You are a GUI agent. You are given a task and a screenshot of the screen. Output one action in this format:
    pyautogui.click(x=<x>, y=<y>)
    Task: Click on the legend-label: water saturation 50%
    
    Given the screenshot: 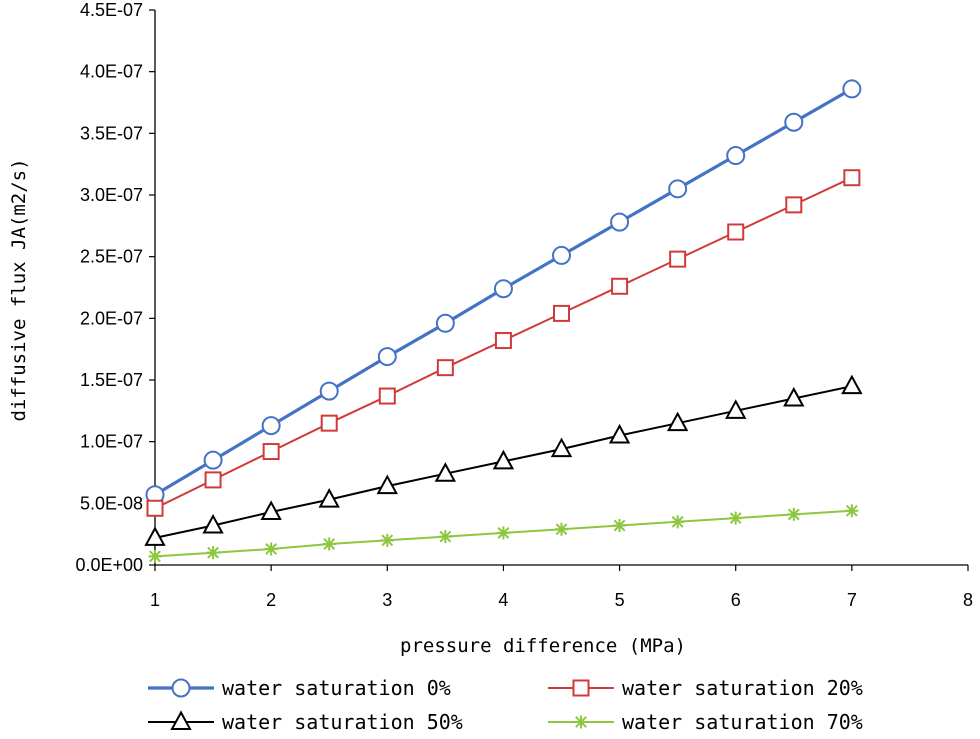 What is the action you would take?
    pyautogui.click(x=342, y=722)
    